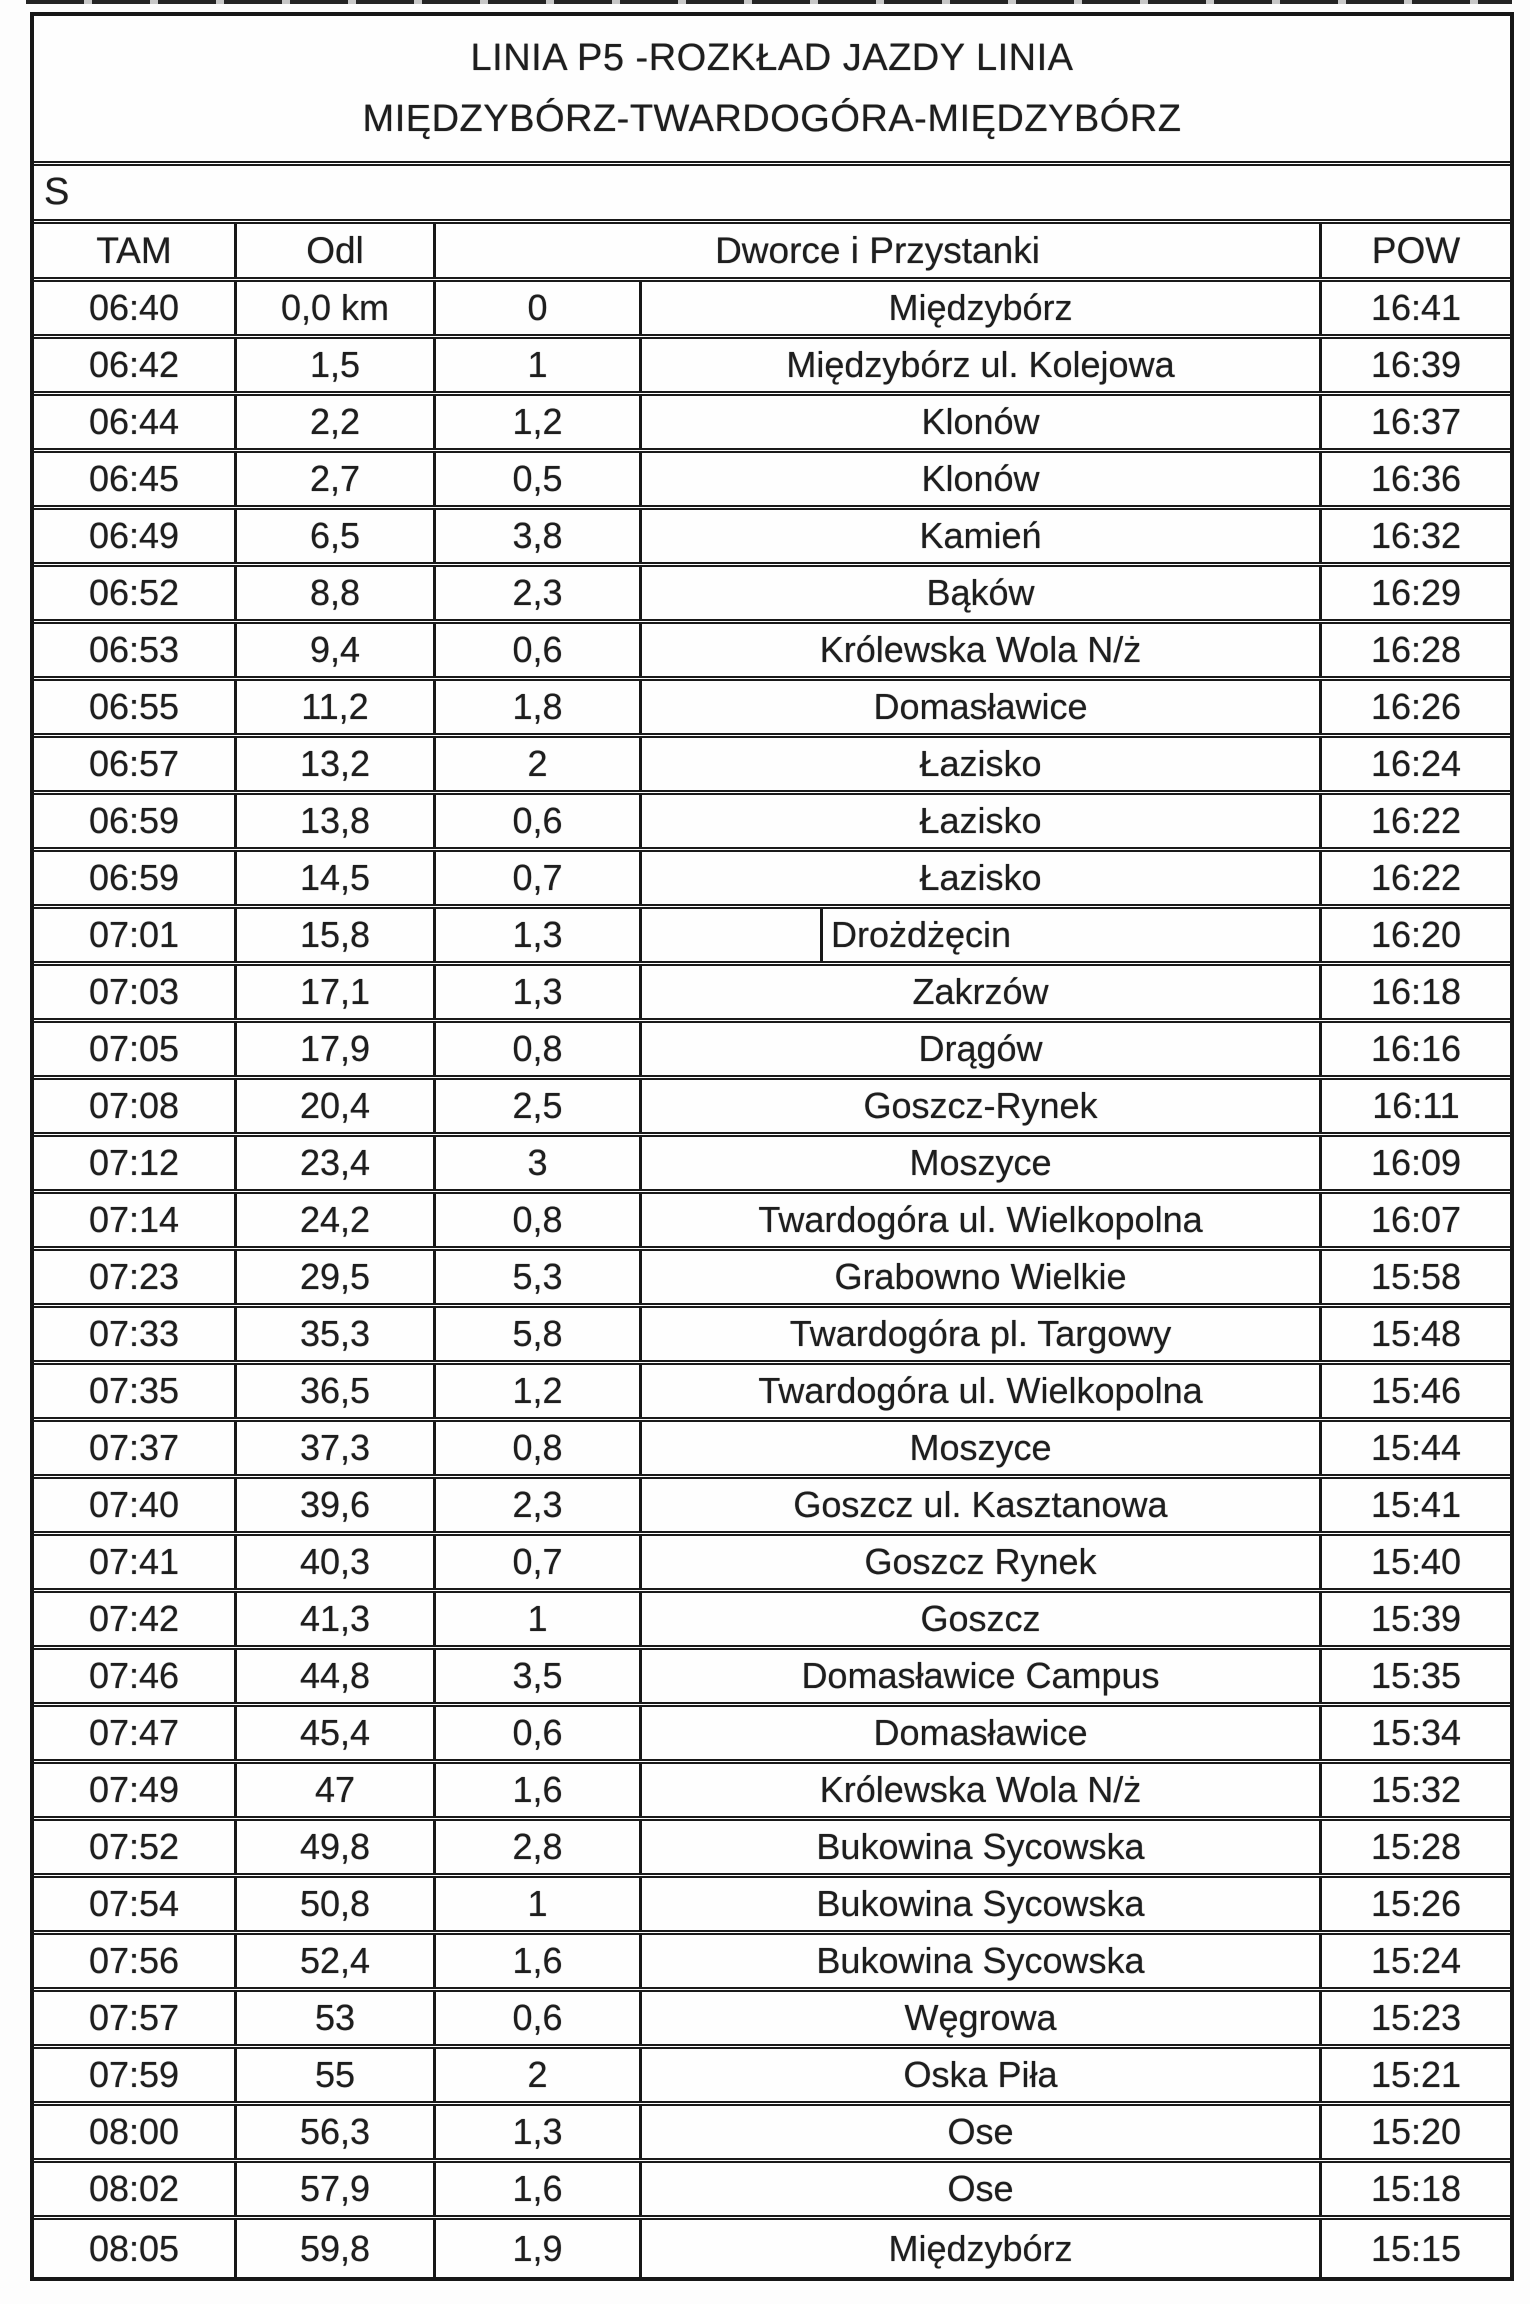 Image resolution: width=1530 pixels, height=2304 pixels. What do you see at coordinates (336, 250) in the screenshot?
I see `col-header-odl: Odl` at bounding box center [336, 250].